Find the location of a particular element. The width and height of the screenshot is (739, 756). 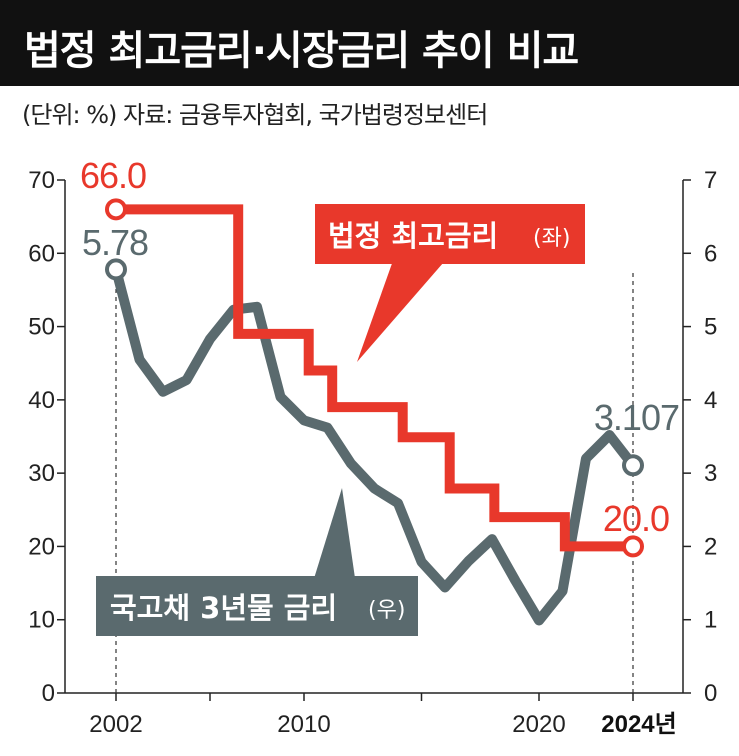

right-axis: 0 1 2 3 4 5 6 7 is located at coordinates (699, 437).